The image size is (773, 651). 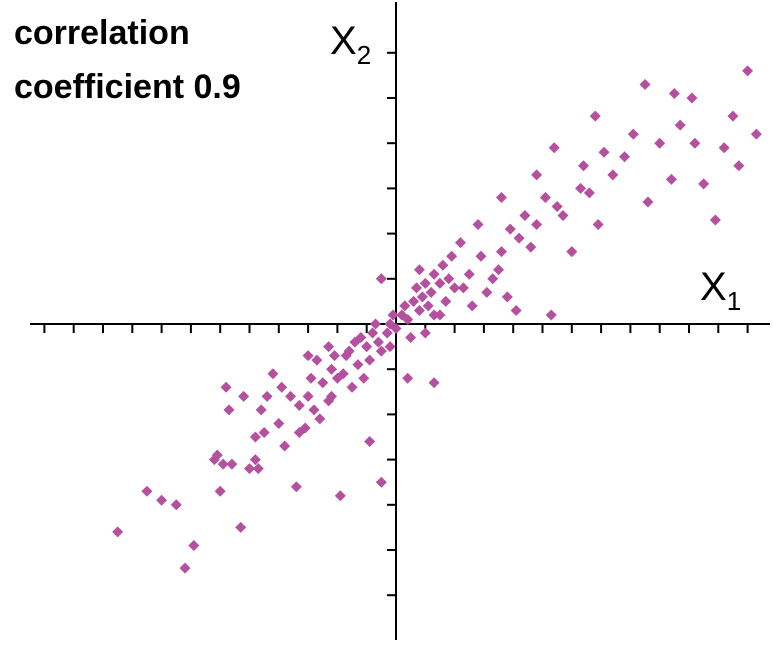 I want to click on x-axis-ticks, so click(x=396, y=328).